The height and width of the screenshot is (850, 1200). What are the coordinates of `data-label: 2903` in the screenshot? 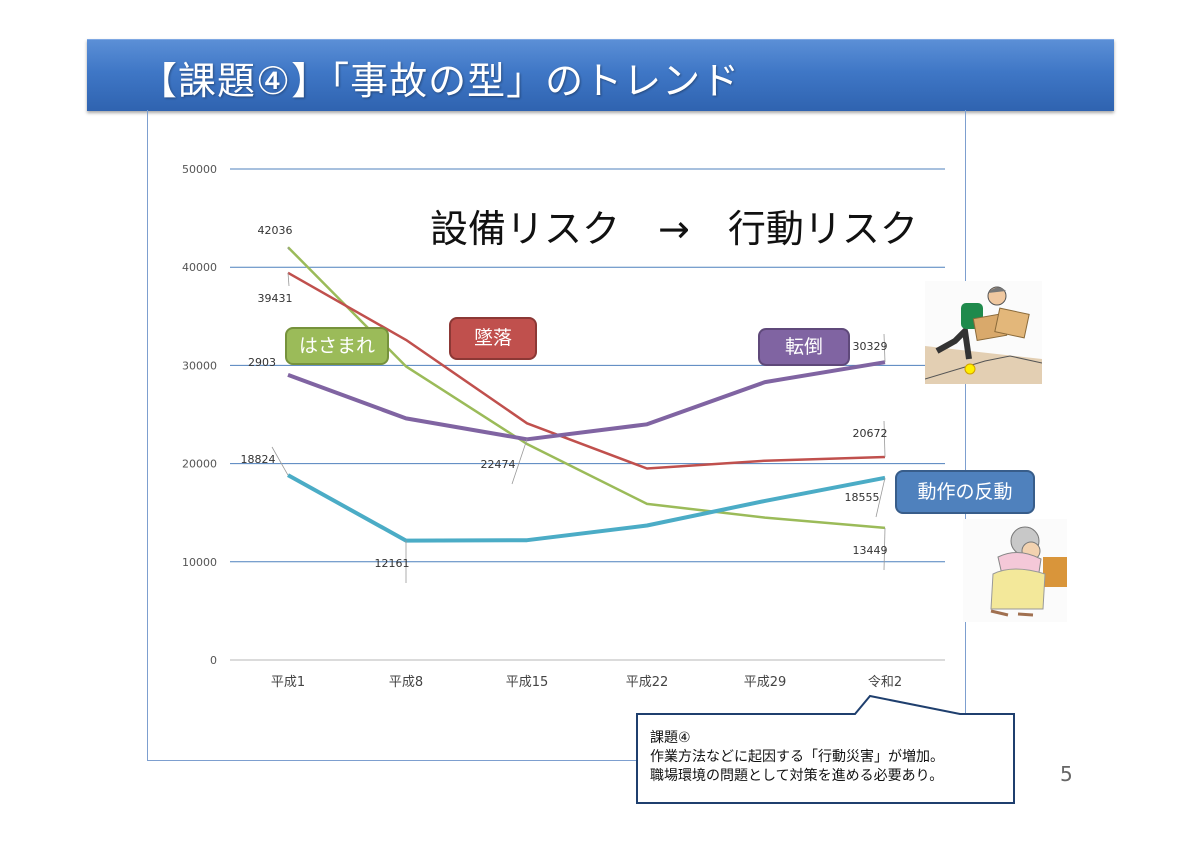 It's located at (262, 362).